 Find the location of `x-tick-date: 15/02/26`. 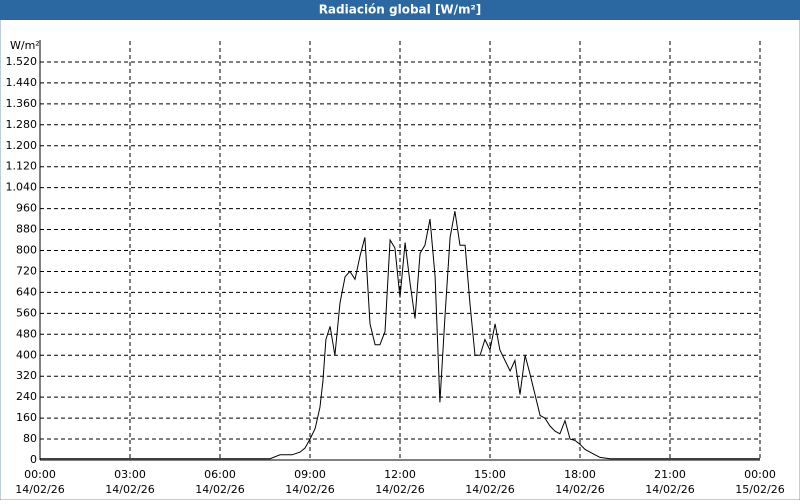

x-tick-date: 15/02/26 is located at coordinates (759, 489).